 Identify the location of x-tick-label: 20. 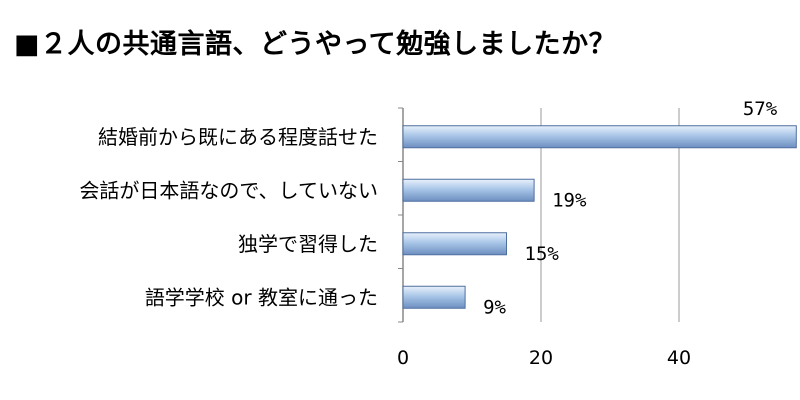
(541, 358).